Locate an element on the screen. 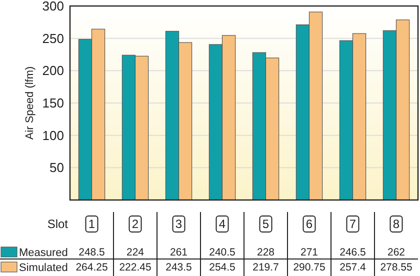 The height and width of the screenshot is (276, 420). data-label: 254.5 is located at coordinates (222, 268).